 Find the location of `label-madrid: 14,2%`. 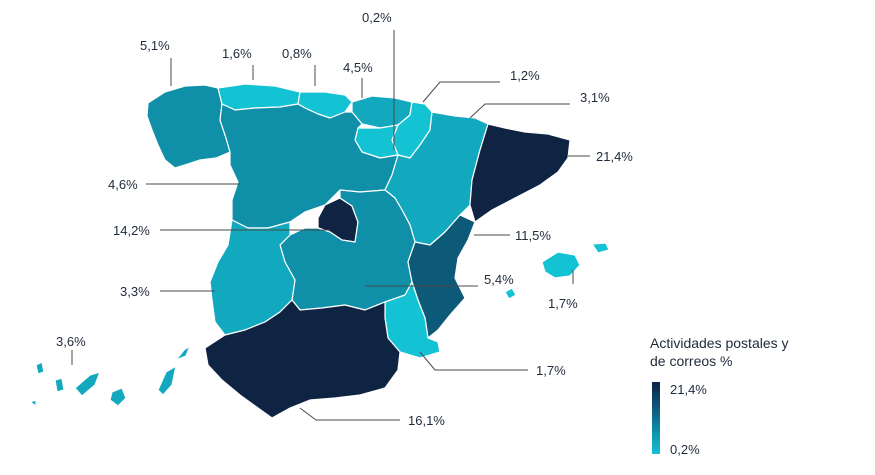

label-madrid: 14,2% is located at coordinates (131, 230).